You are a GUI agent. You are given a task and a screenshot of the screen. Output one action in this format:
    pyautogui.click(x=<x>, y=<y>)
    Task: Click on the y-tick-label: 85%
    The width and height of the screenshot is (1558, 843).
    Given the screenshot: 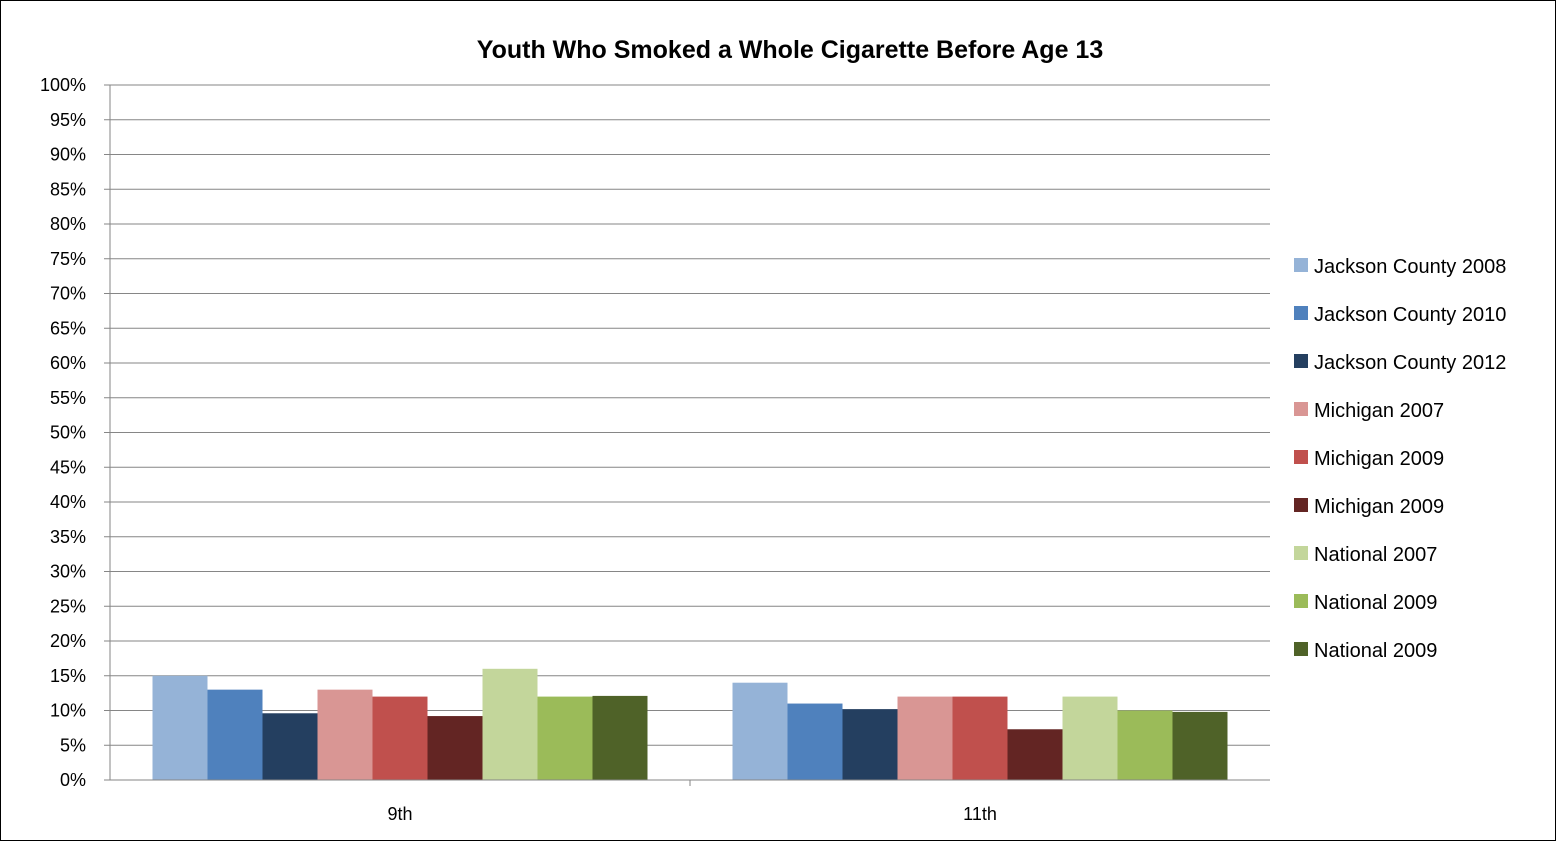 What is the action you would take?
    pyautogui.click(x=68, y=189)
    